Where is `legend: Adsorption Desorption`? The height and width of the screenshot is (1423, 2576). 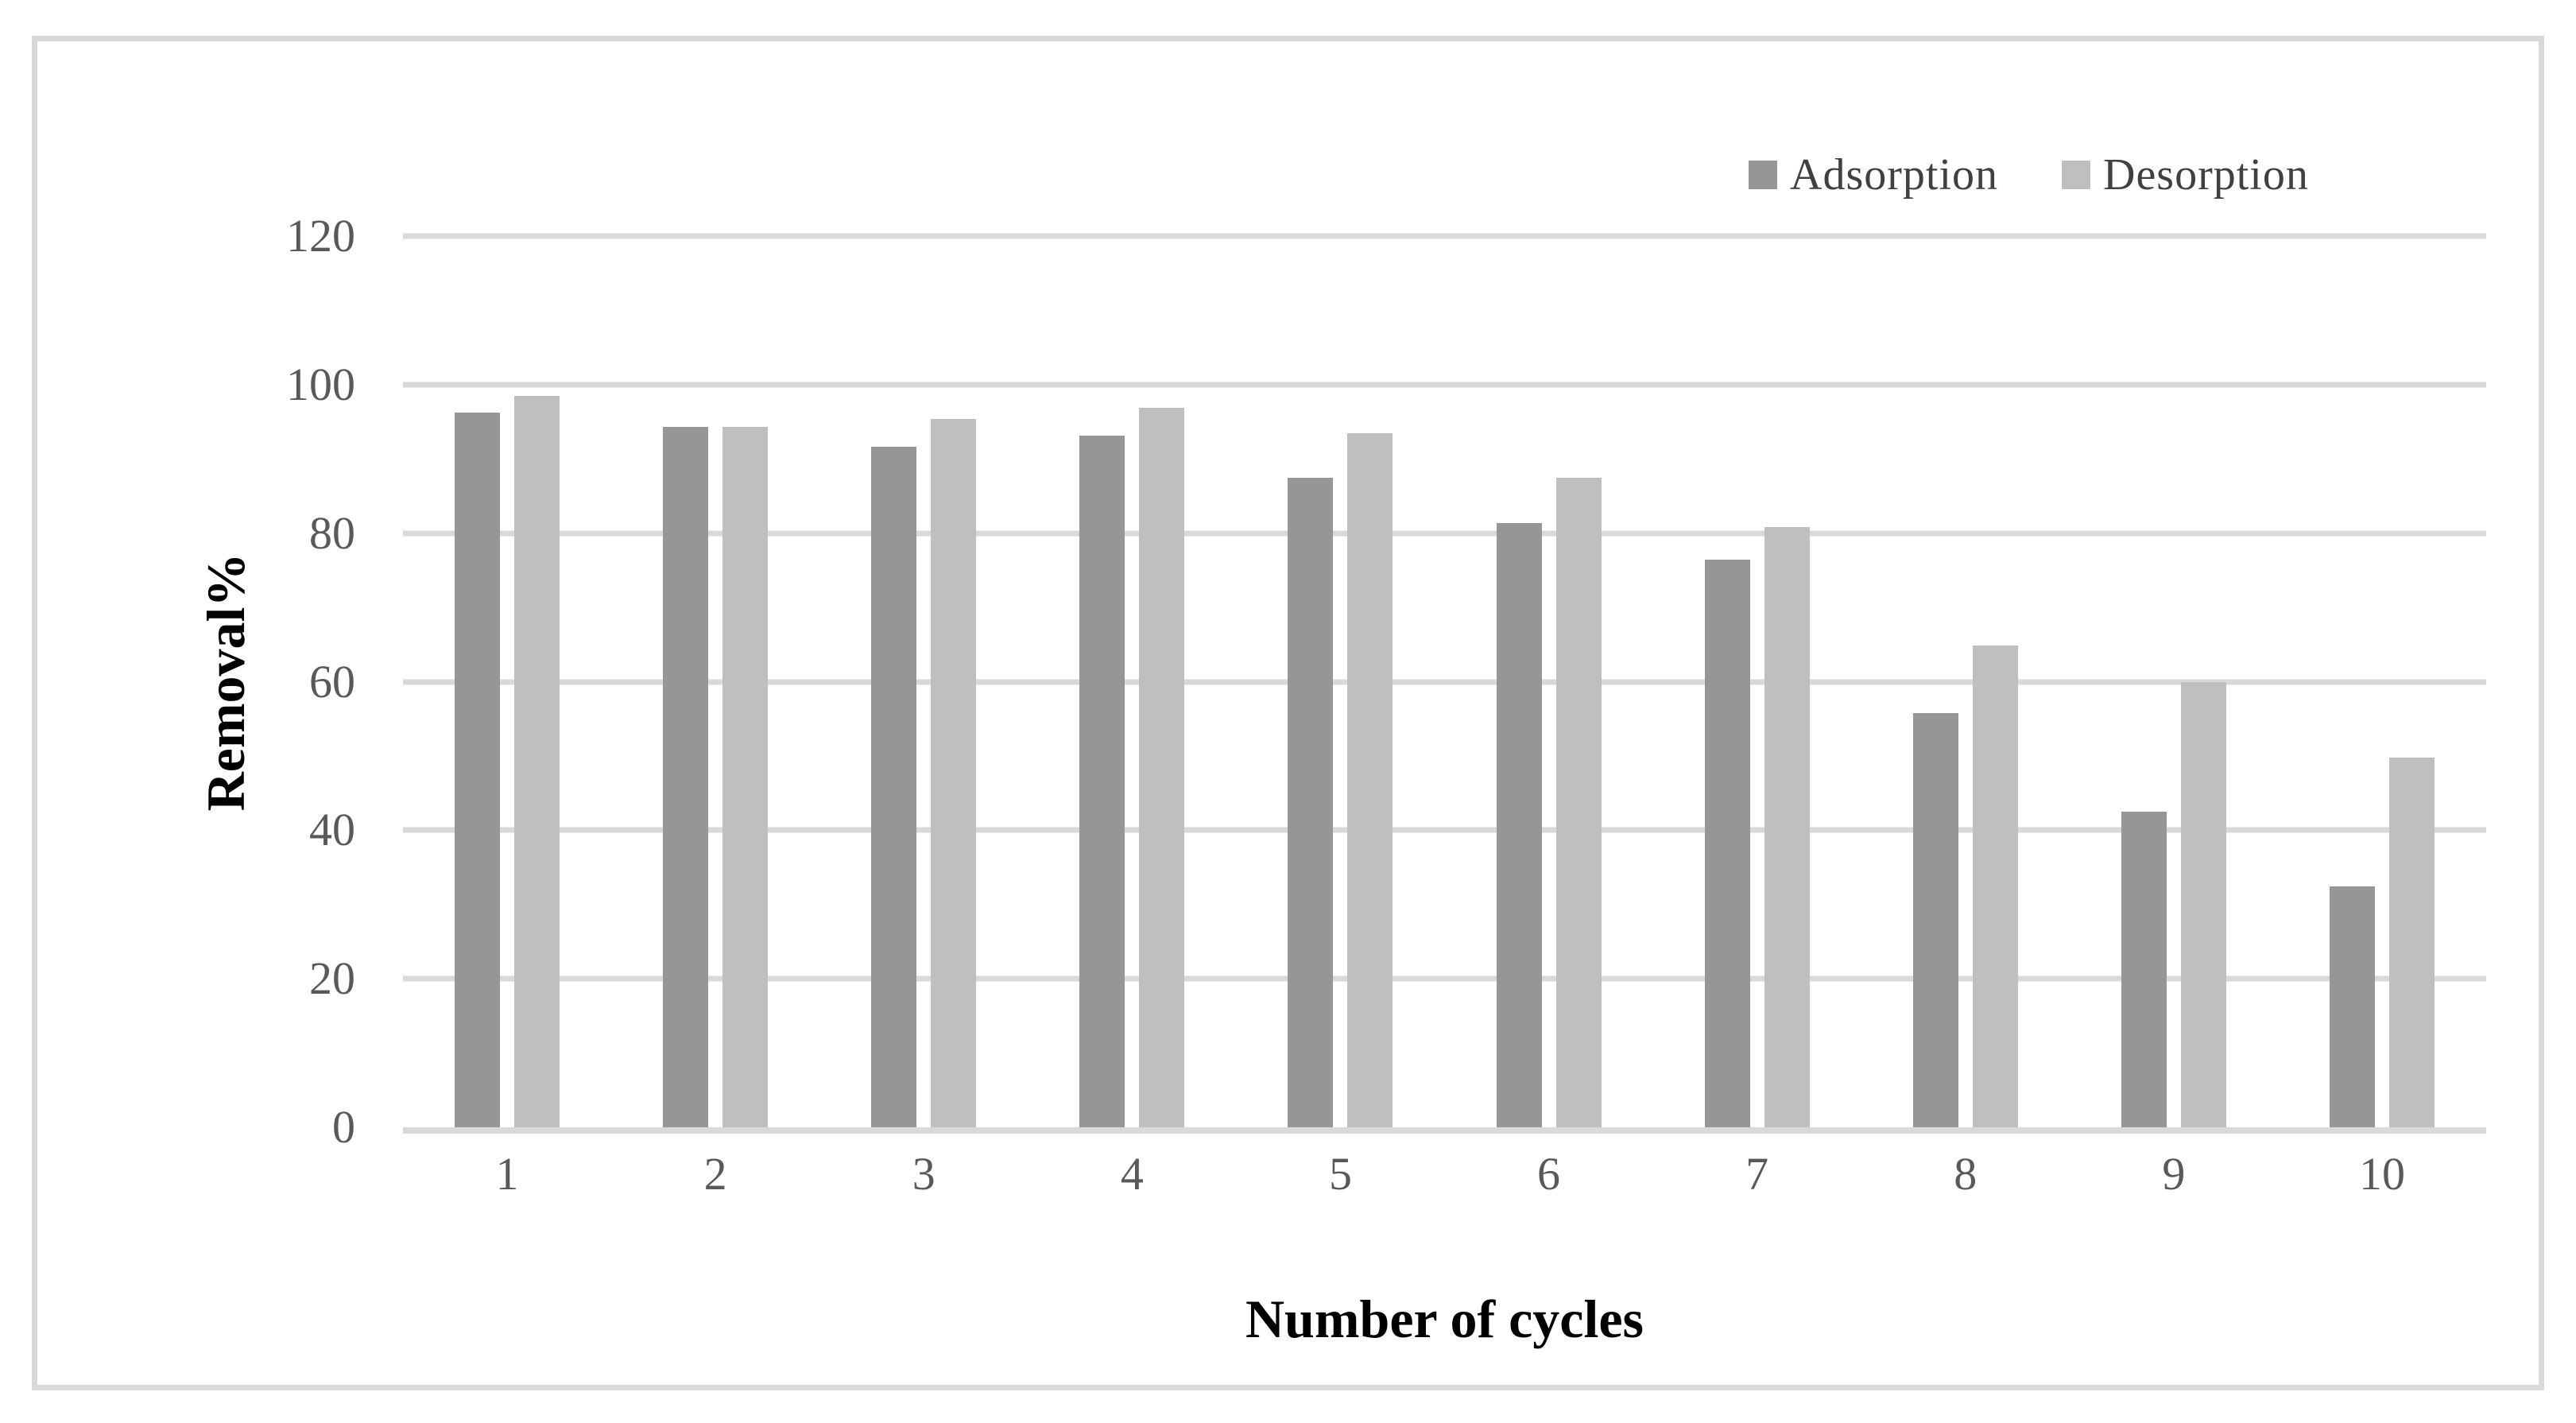
legend: Adsorption Desorption is located at coordinates (2029, 175).